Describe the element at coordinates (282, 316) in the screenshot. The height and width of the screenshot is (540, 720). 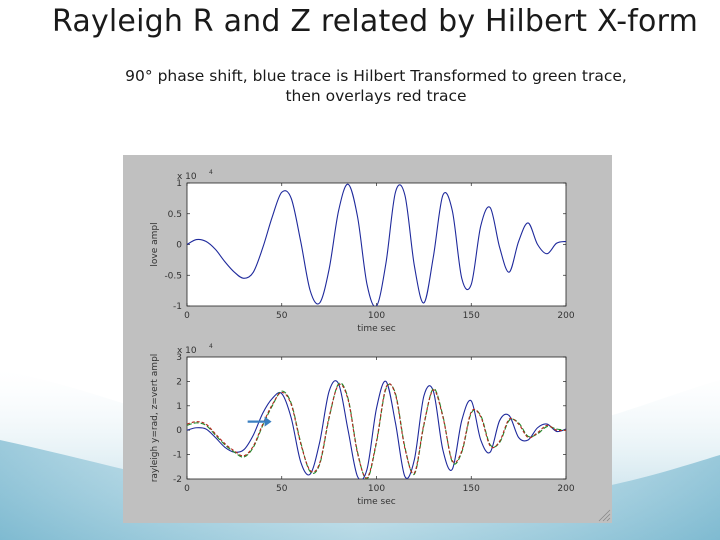
I see `panel-1-xtick-label: 50` at that location.